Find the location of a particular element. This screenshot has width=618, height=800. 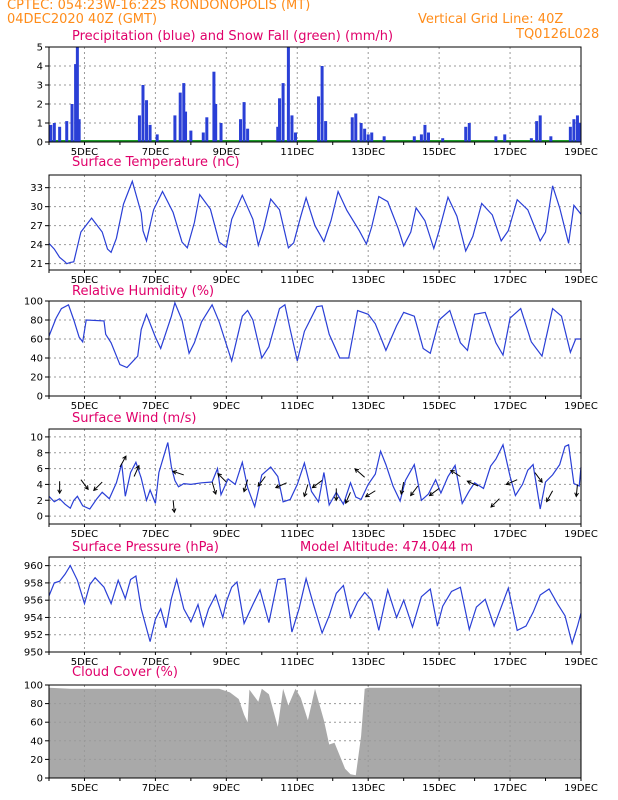

cloud-xtick-label: 9DEC is located at coordinates (226, 788).